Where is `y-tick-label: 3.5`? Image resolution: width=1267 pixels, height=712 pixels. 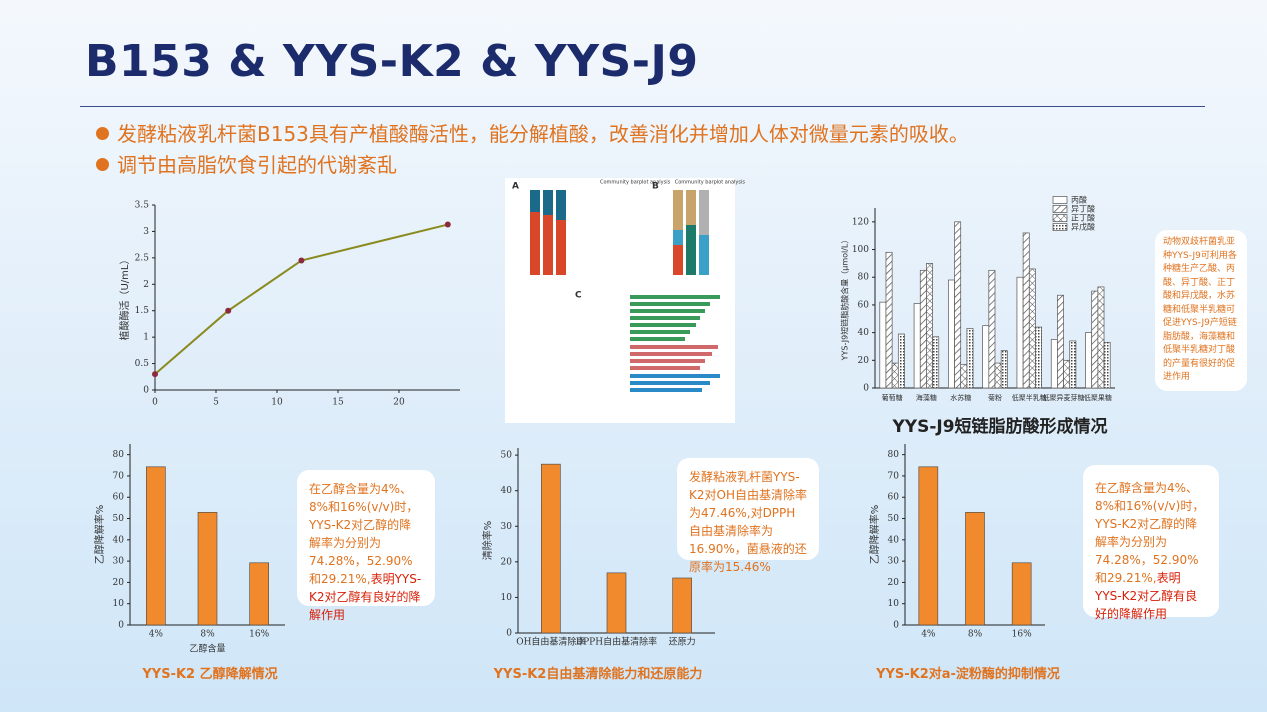
y-tick-label: 3.5 is located at coordinates (142, 206).